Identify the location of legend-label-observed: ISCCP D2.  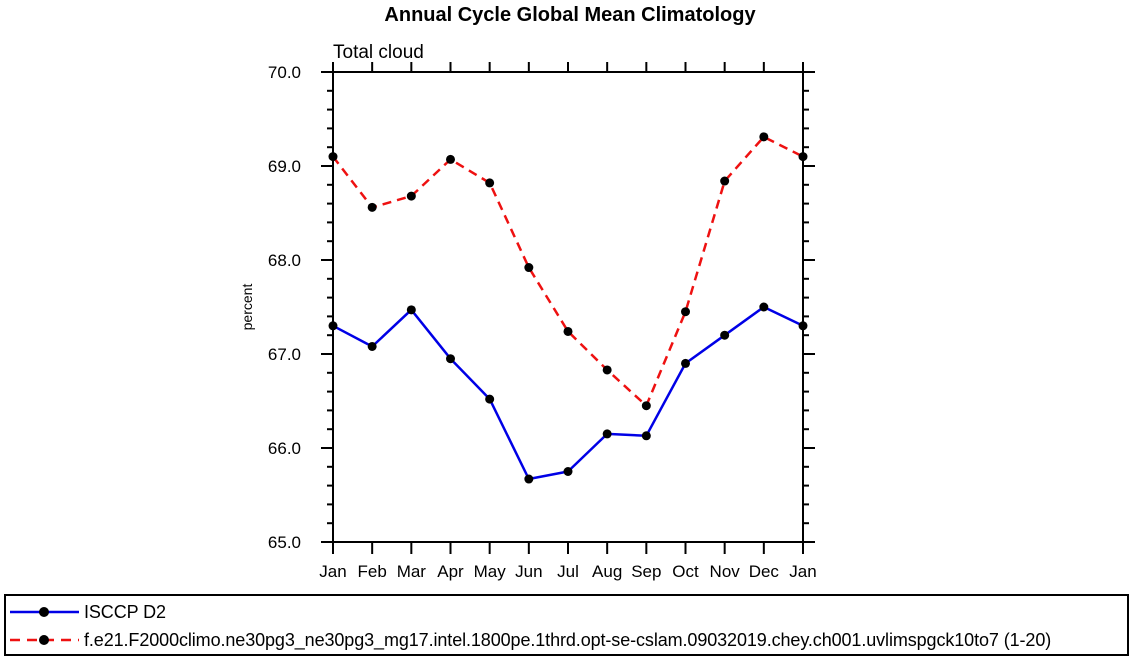
(125, 611).